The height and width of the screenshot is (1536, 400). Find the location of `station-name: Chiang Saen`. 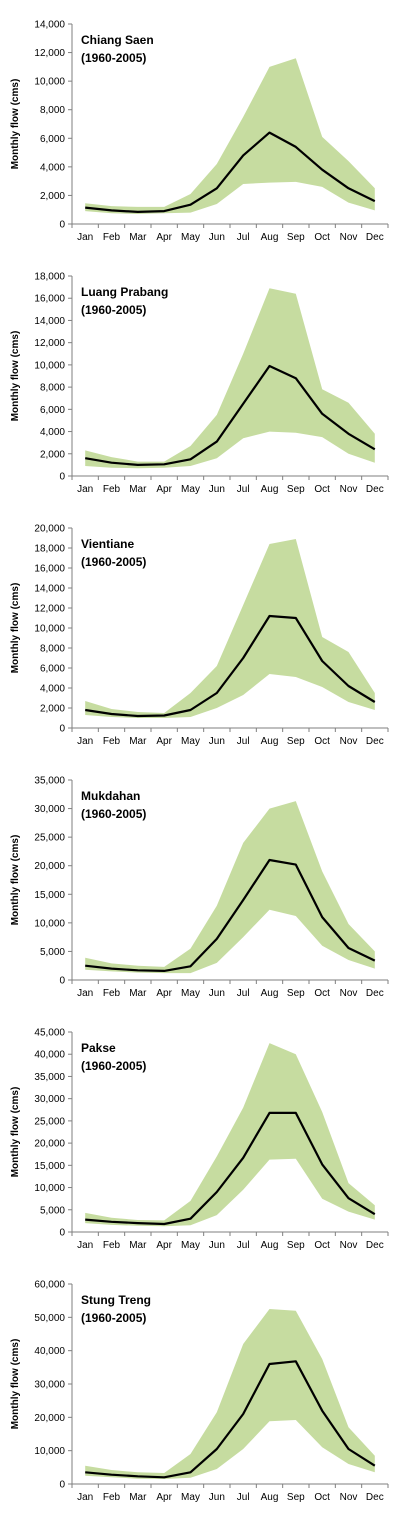

station-name: Chiang Saen is located at coordinates (117, 40).